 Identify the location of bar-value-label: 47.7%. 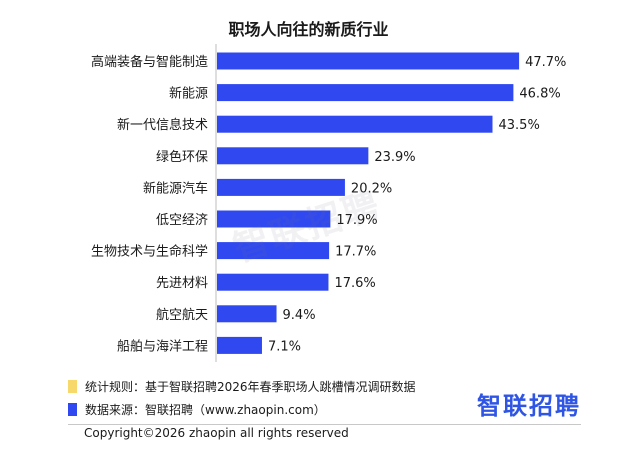
(545, 62).